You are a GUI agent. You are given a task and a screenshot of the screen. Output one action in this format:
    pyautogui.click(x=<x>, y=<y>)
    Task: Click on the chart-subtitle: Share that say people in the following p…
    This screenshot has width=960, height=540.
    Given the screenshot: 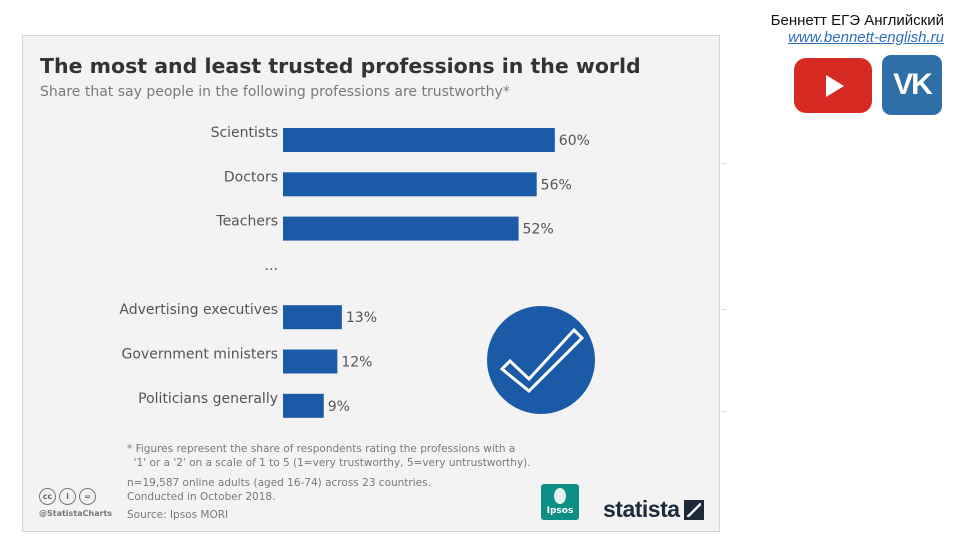 What is the action you would take?
    pyautogui.click(x=275, y=92)
    